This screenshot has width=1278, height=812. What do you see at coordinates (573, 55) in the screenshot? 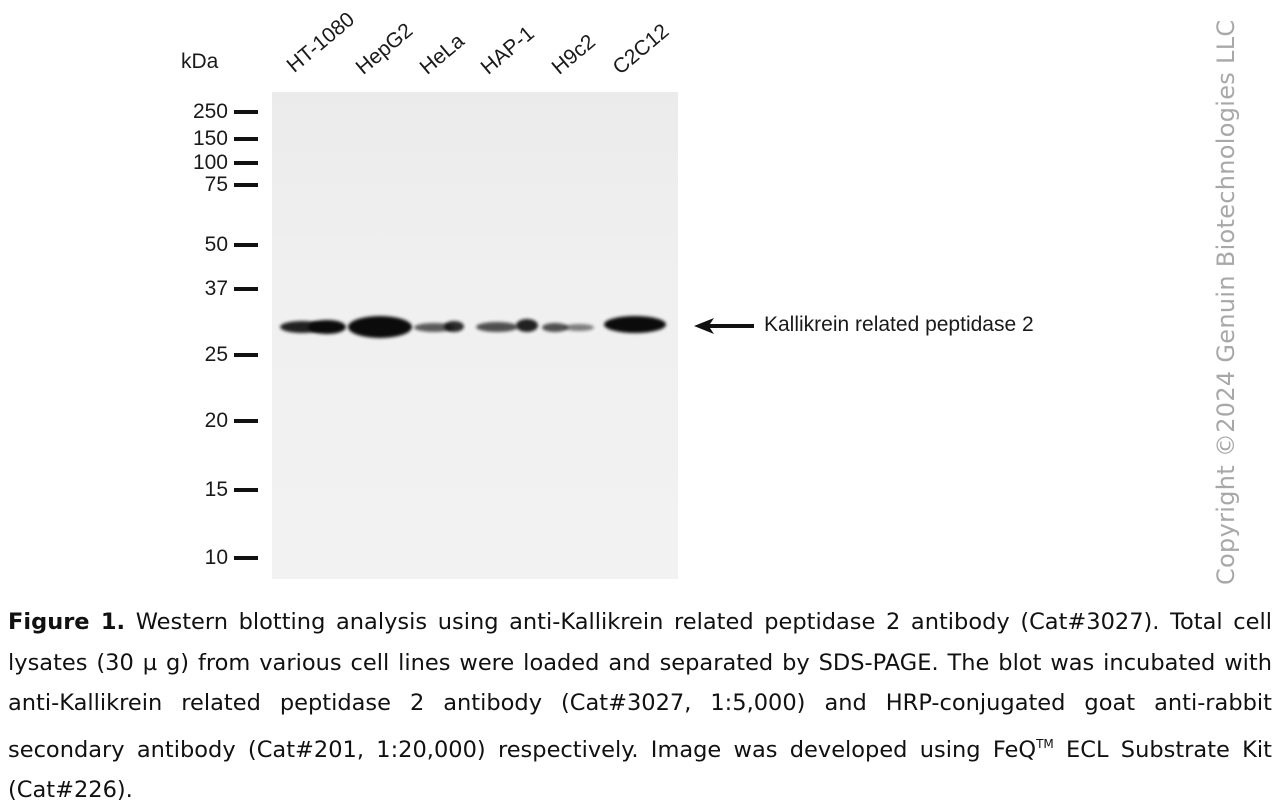
I see `lane-label-h9c2: H9c2` at bounding box center [573, 55].